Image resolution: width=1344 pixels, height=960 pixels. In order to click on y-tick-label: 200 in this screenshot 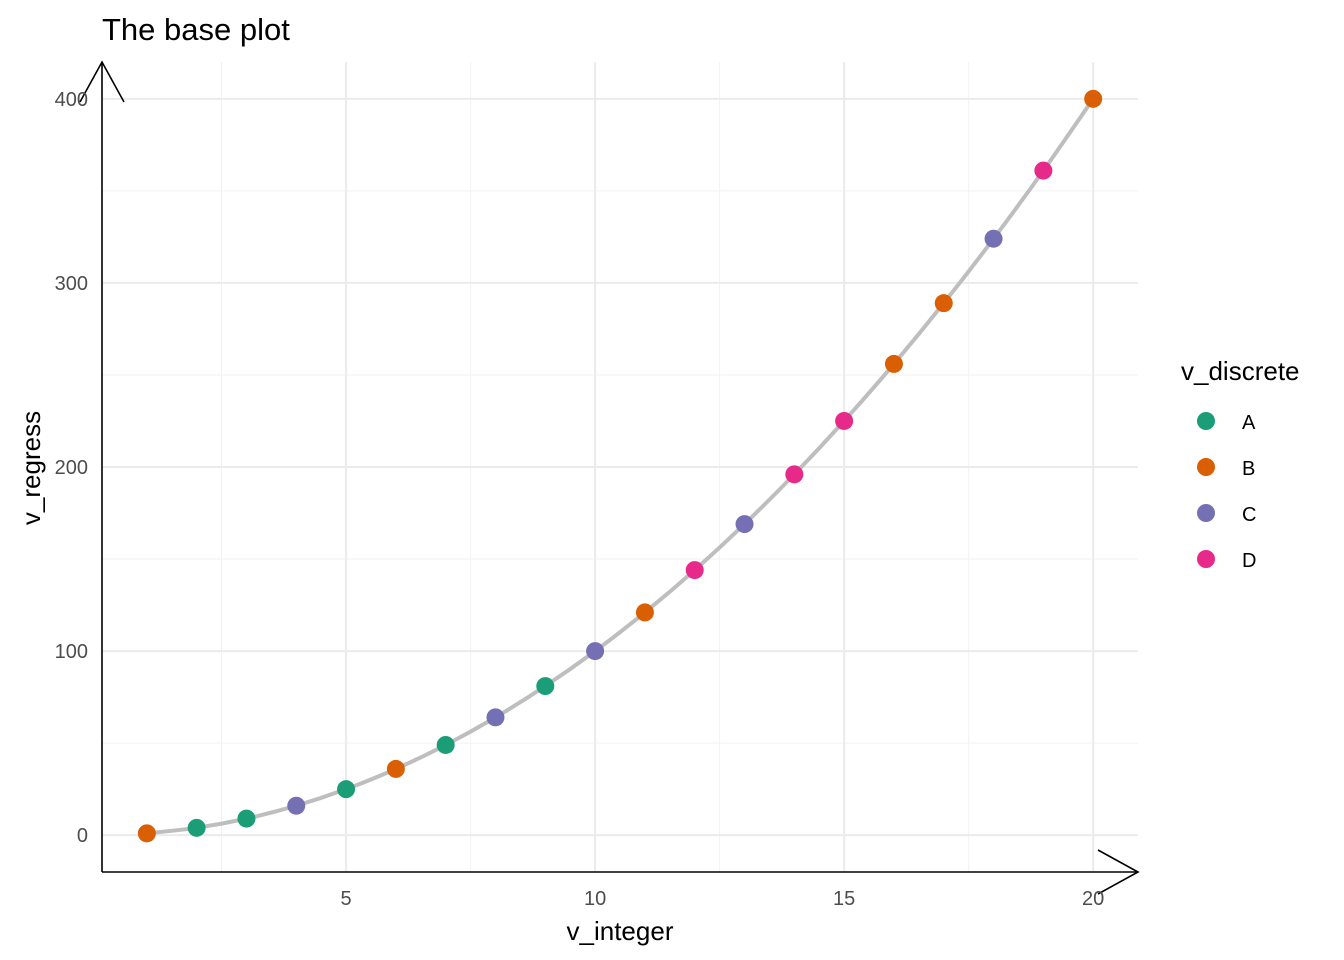, I will do `click(71, 468)`.